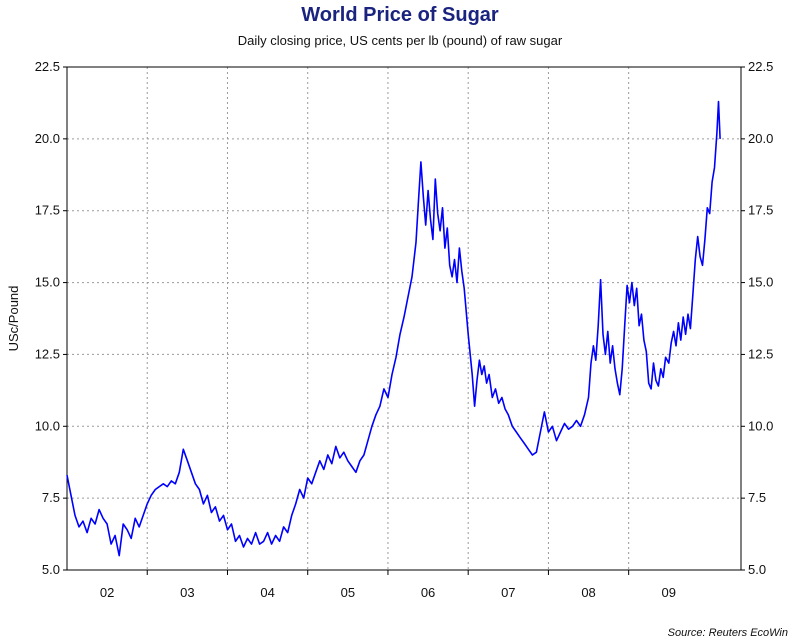 The width and height of the screenshot is (800, 643). I want to click on y-tick-label-left: 7.5, so click(51, 497).